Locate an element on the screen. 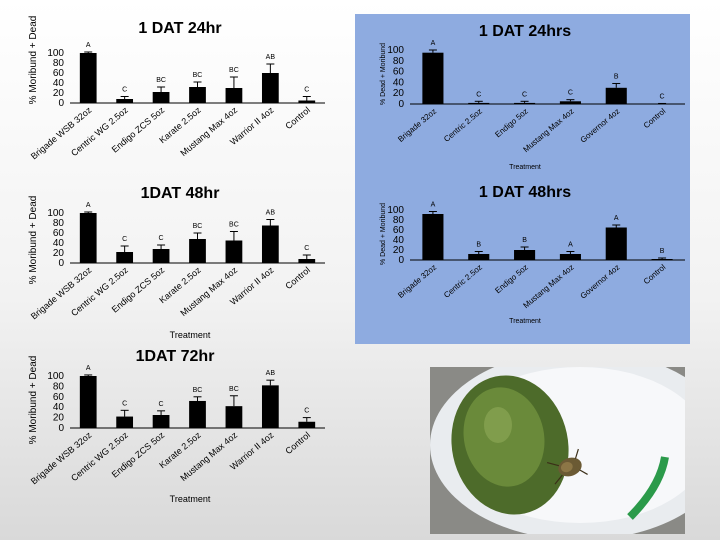 The image size is (720, 540). chart-title: 1 DAT 24hr is located at coordinates (179, 28).